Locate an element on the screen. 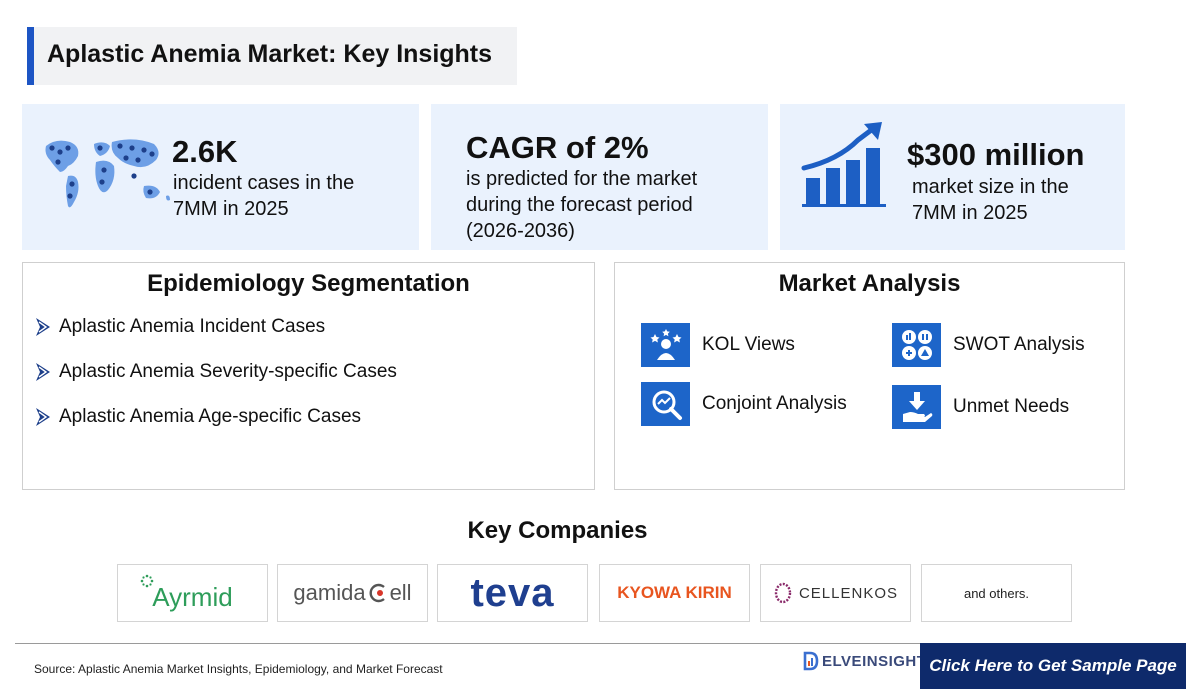 This screenshot has width=1200, height=695. page-title: Aplastic Anemia Market: Key Insights is located at coordinates (270, 54).